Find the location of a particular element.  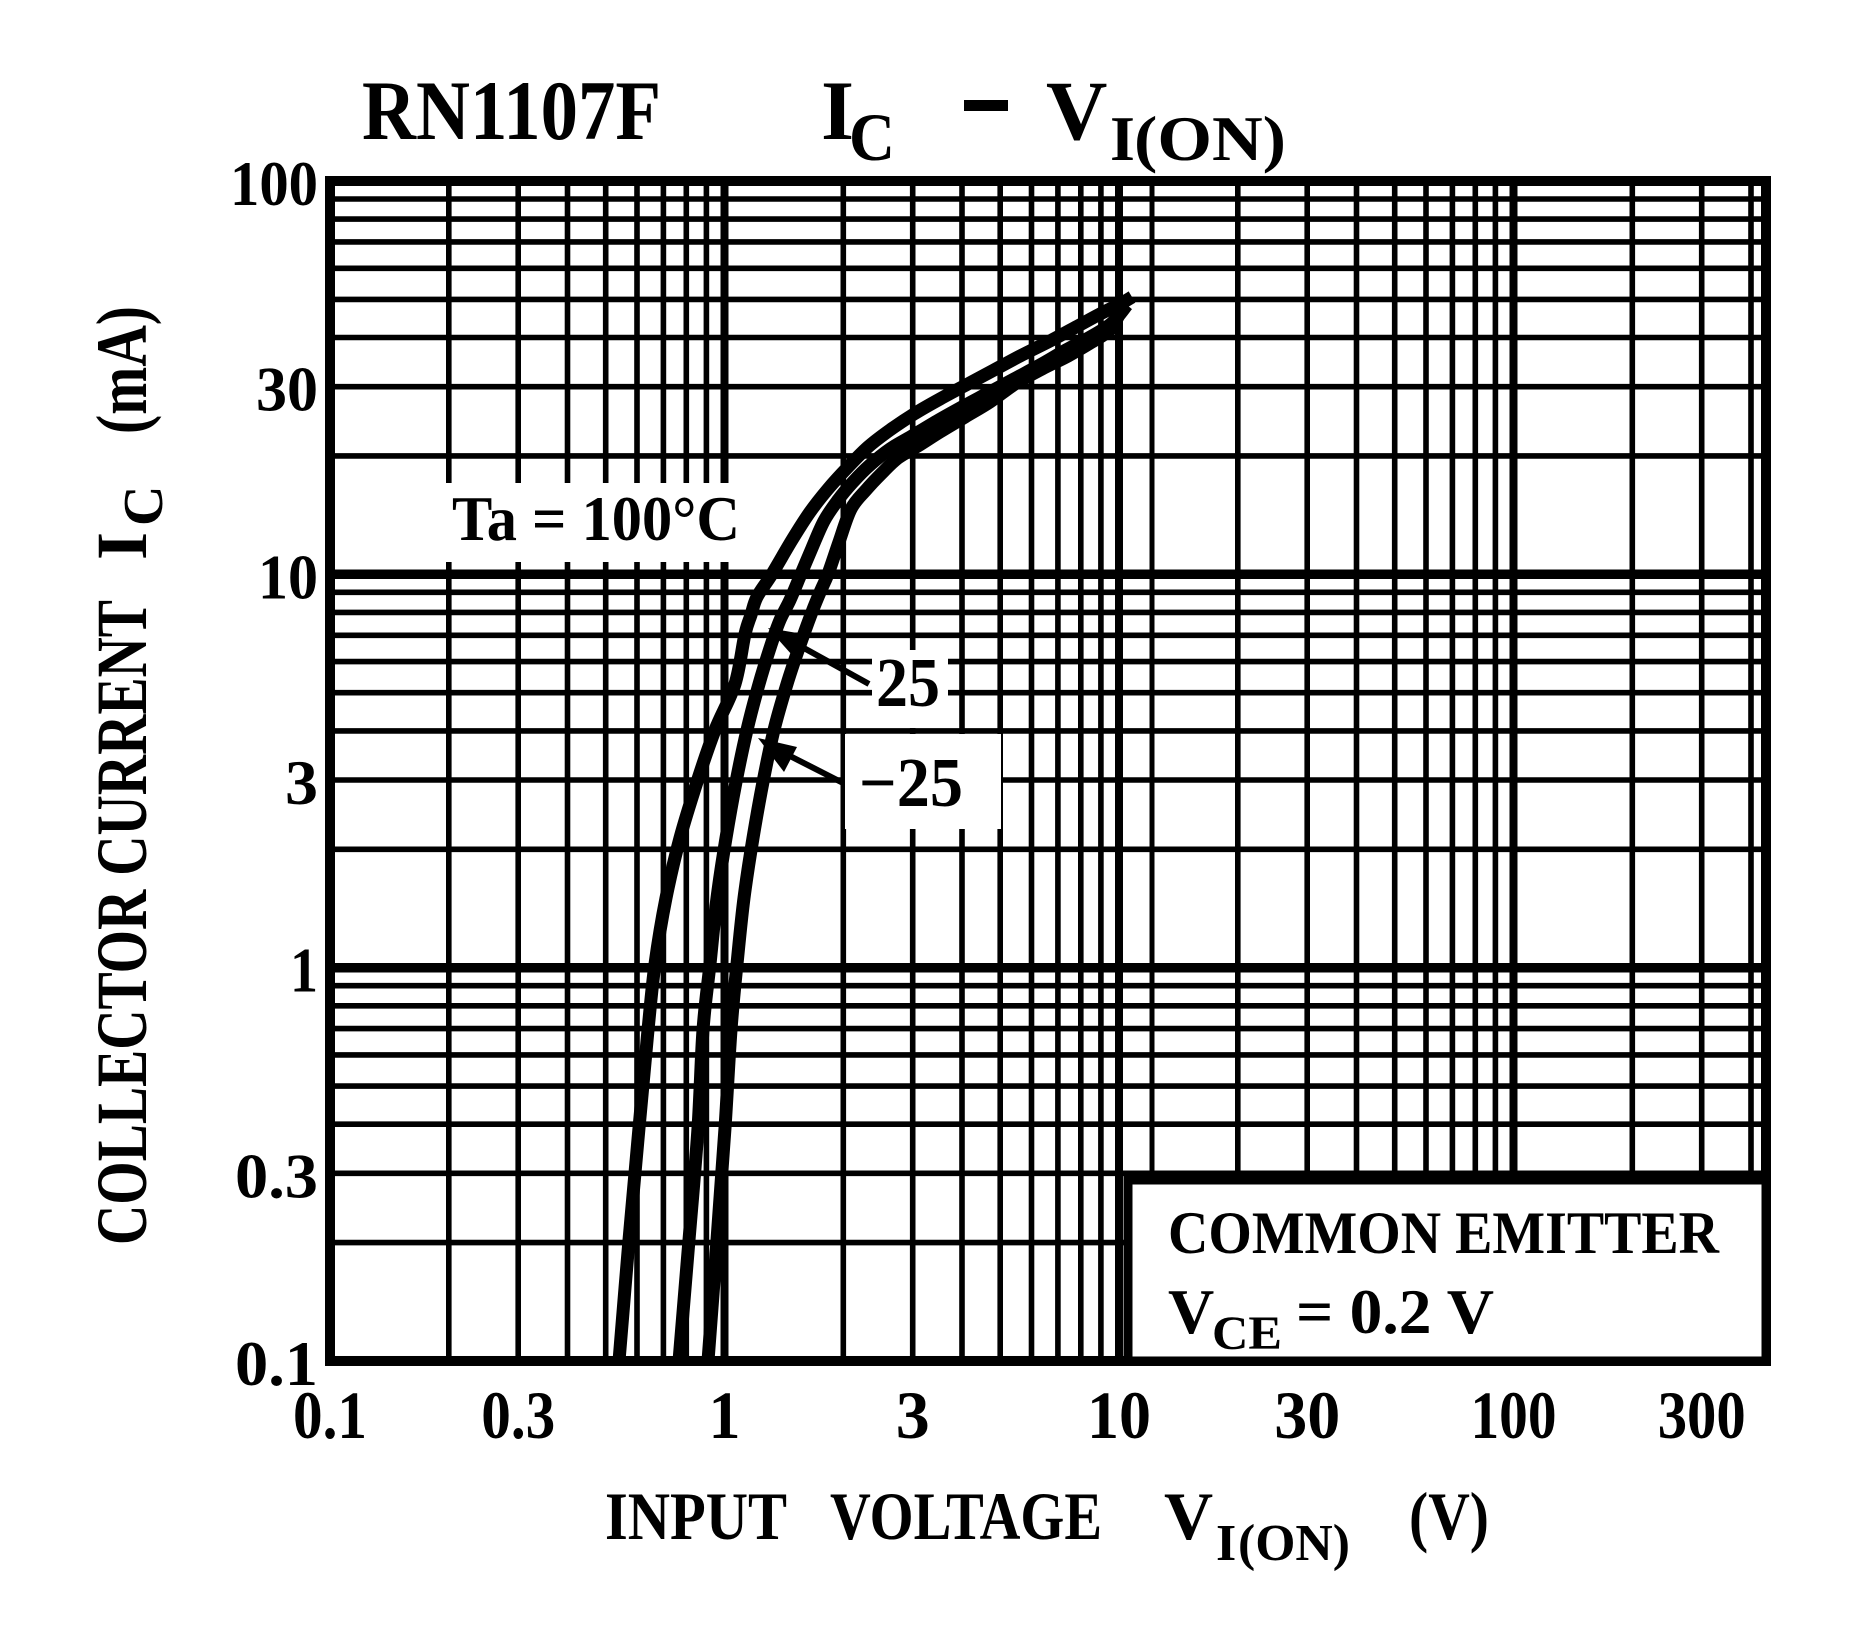

svg-text: (V) is located at coordinates (1449, 1516).